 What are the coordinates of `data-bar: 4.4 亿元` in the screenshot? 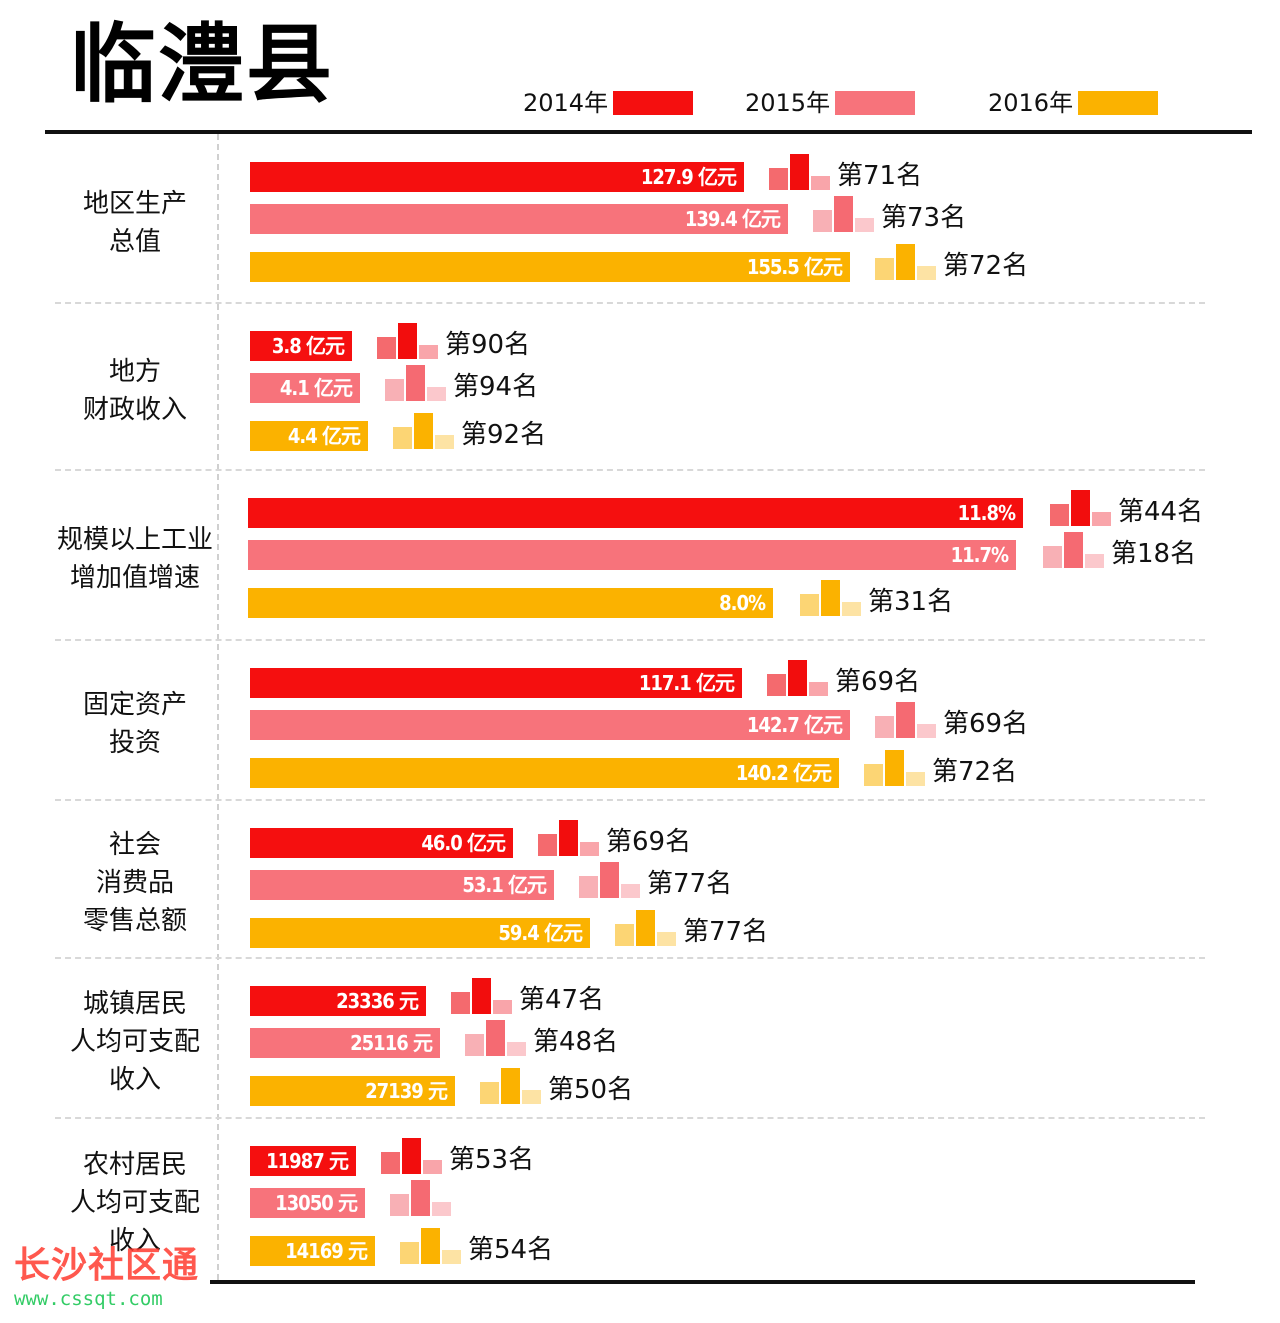 It's located at (309, 436).